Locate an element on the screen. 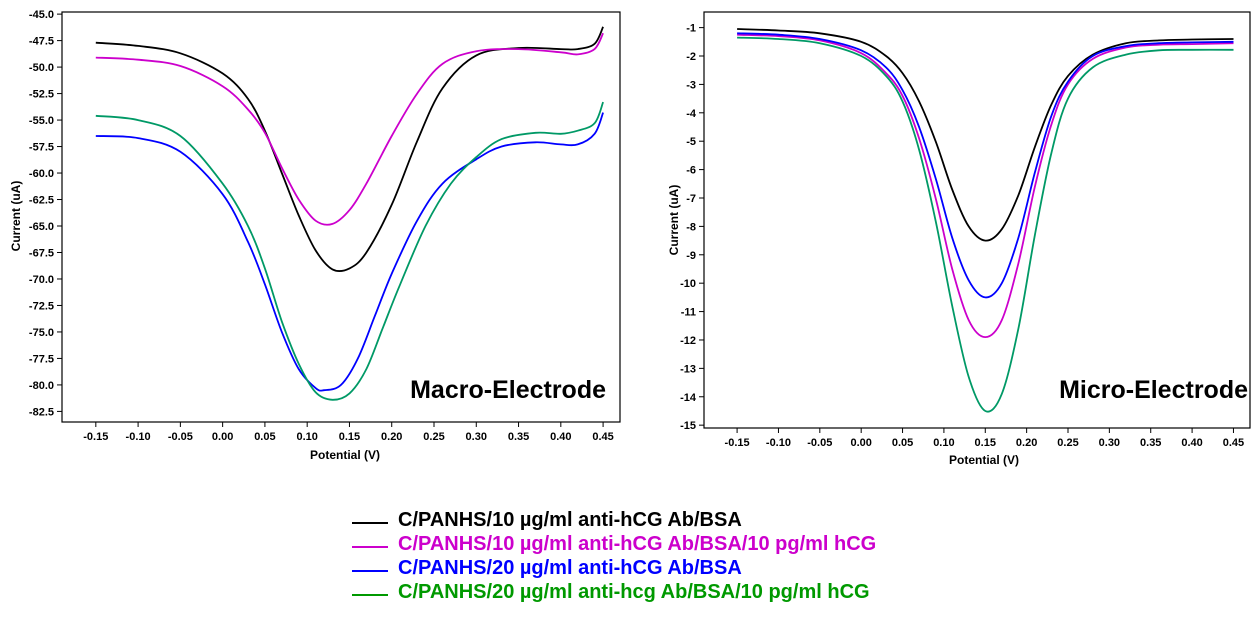 This screenshot has width=1254, height=618. y-tick-label: -2 is located at coordinates (691, 57).